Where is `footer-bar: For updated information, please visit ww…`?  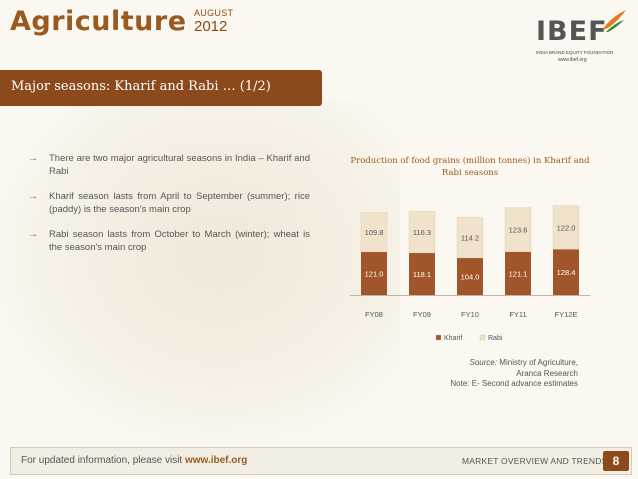 footer-bar: For updated information, please visit ww… is located at coordinates (321, 461).